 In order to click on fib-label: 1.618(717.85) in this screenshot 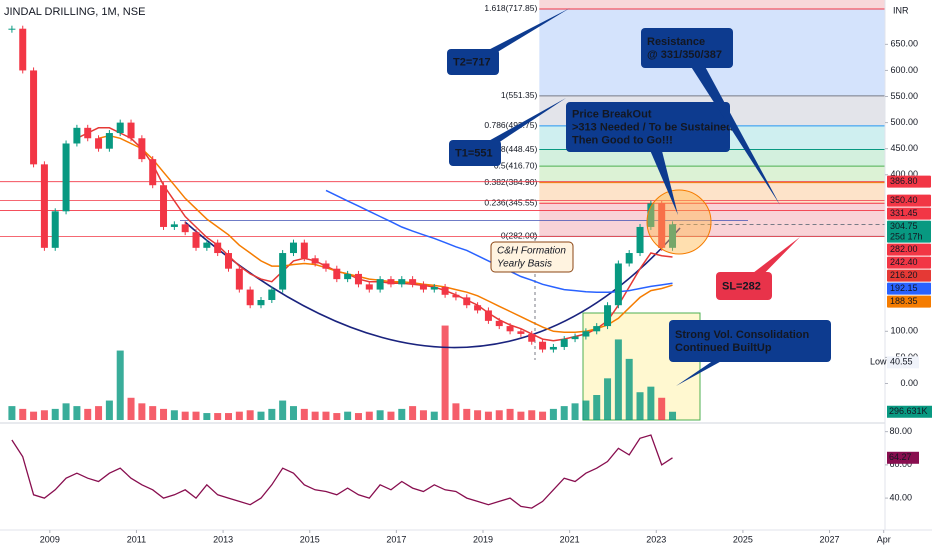, I will do `click(510, 8)`.